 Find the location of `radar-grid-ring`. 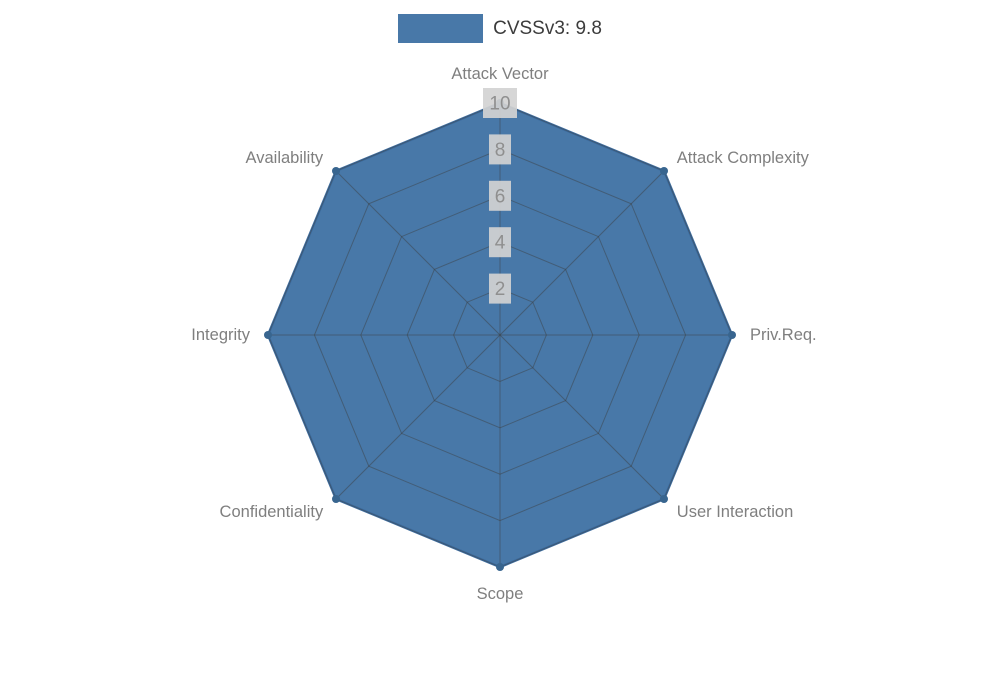

radar-grid-ring is located at coordinates (500, 335).